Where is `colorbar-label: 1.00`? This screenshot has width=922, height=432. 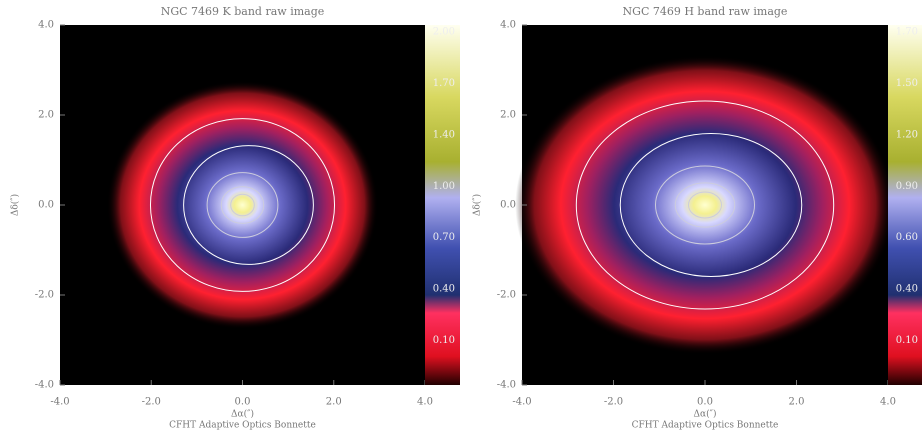 colorbar-label: 1.00 is located at coordinates (444, 186).